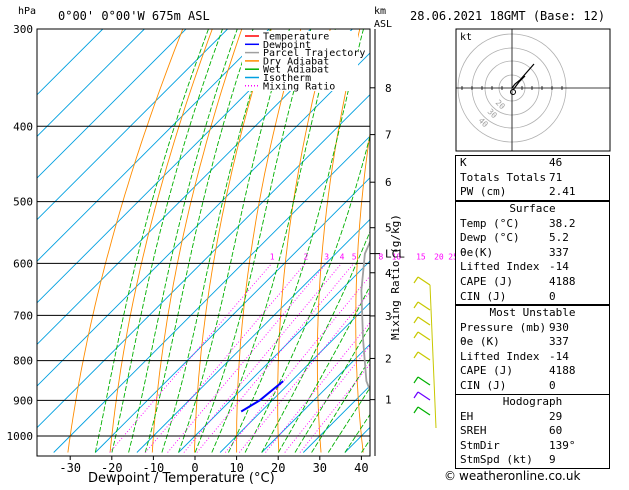 This screenshot has height=490, width=629. I want to click on wet-adiabat-line, so click(216, 241).